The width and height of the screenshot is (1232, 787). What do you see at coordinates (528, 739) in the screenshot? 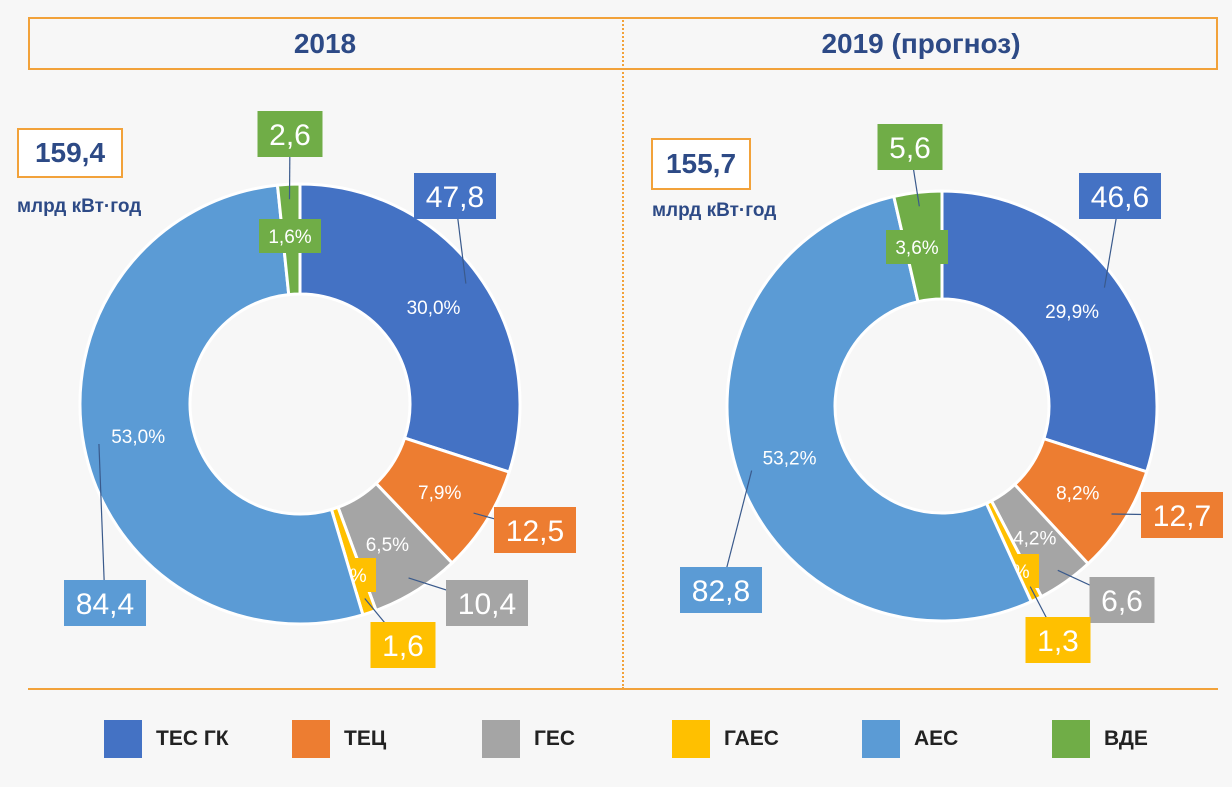
I see `legend-item-ges: ГЕС` at bounding box center [528, 739].